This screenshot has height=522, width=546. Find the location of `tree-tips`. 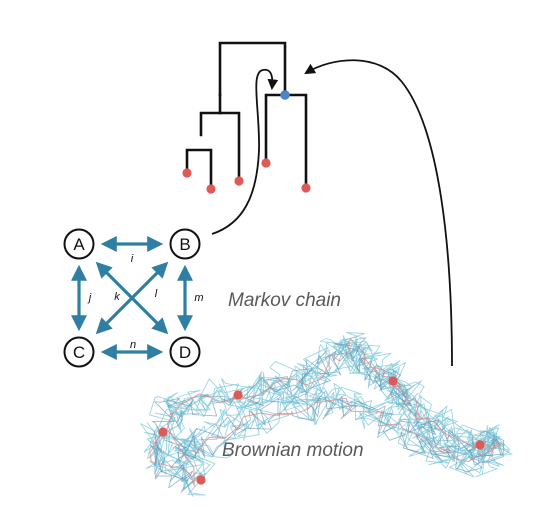

tree-tips is located at coordinates (246, 142).